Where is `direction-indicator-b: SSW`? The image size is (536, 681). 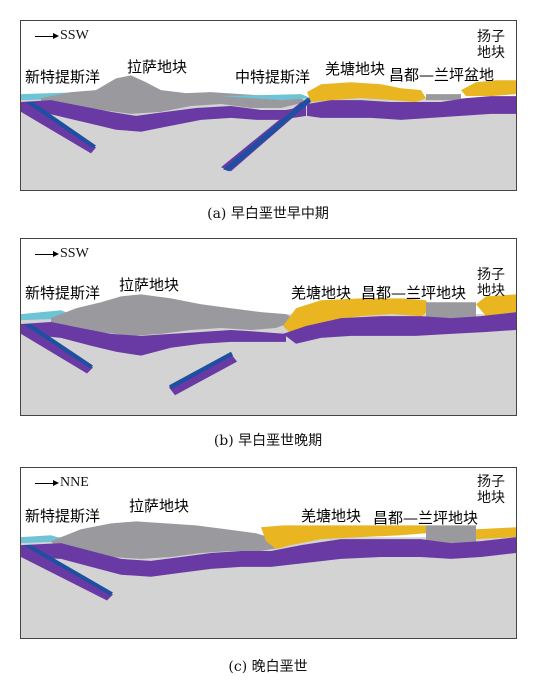 direction-indicator-b: SSW is located at coordinates (62, 254).